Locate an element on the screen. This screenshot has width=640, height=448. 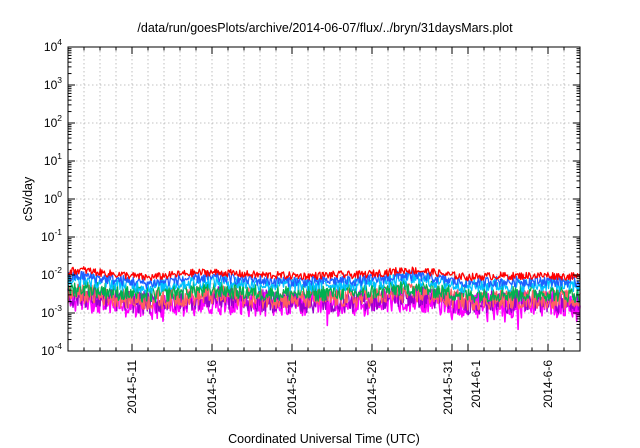
y-axis-label: cSv/day is located at coordinates (28, 198).